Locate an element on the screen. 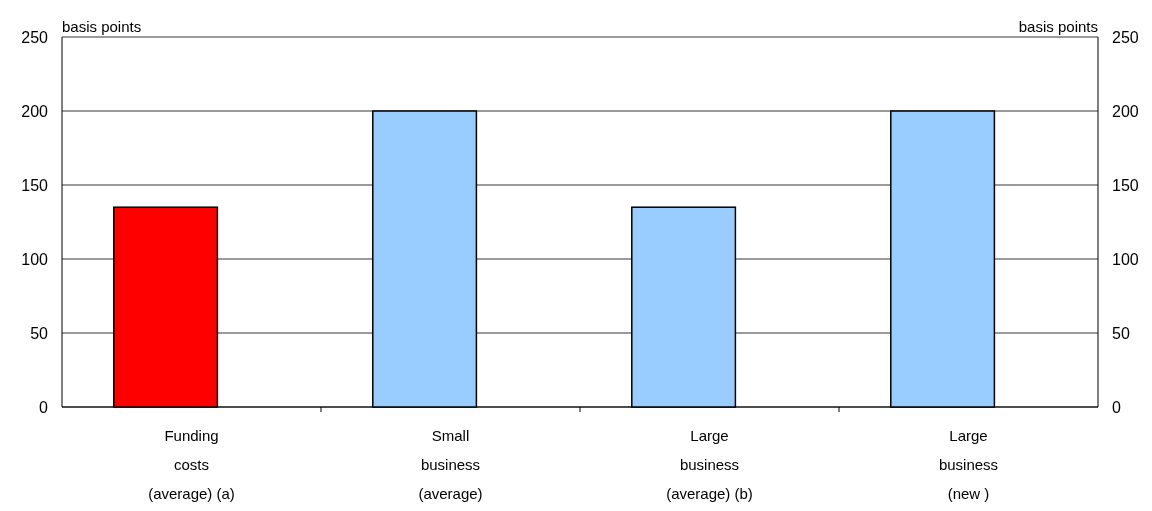 This screenshot has height=511, width=1152. y-tick-label: 250 is located at coordinates (35, 37).